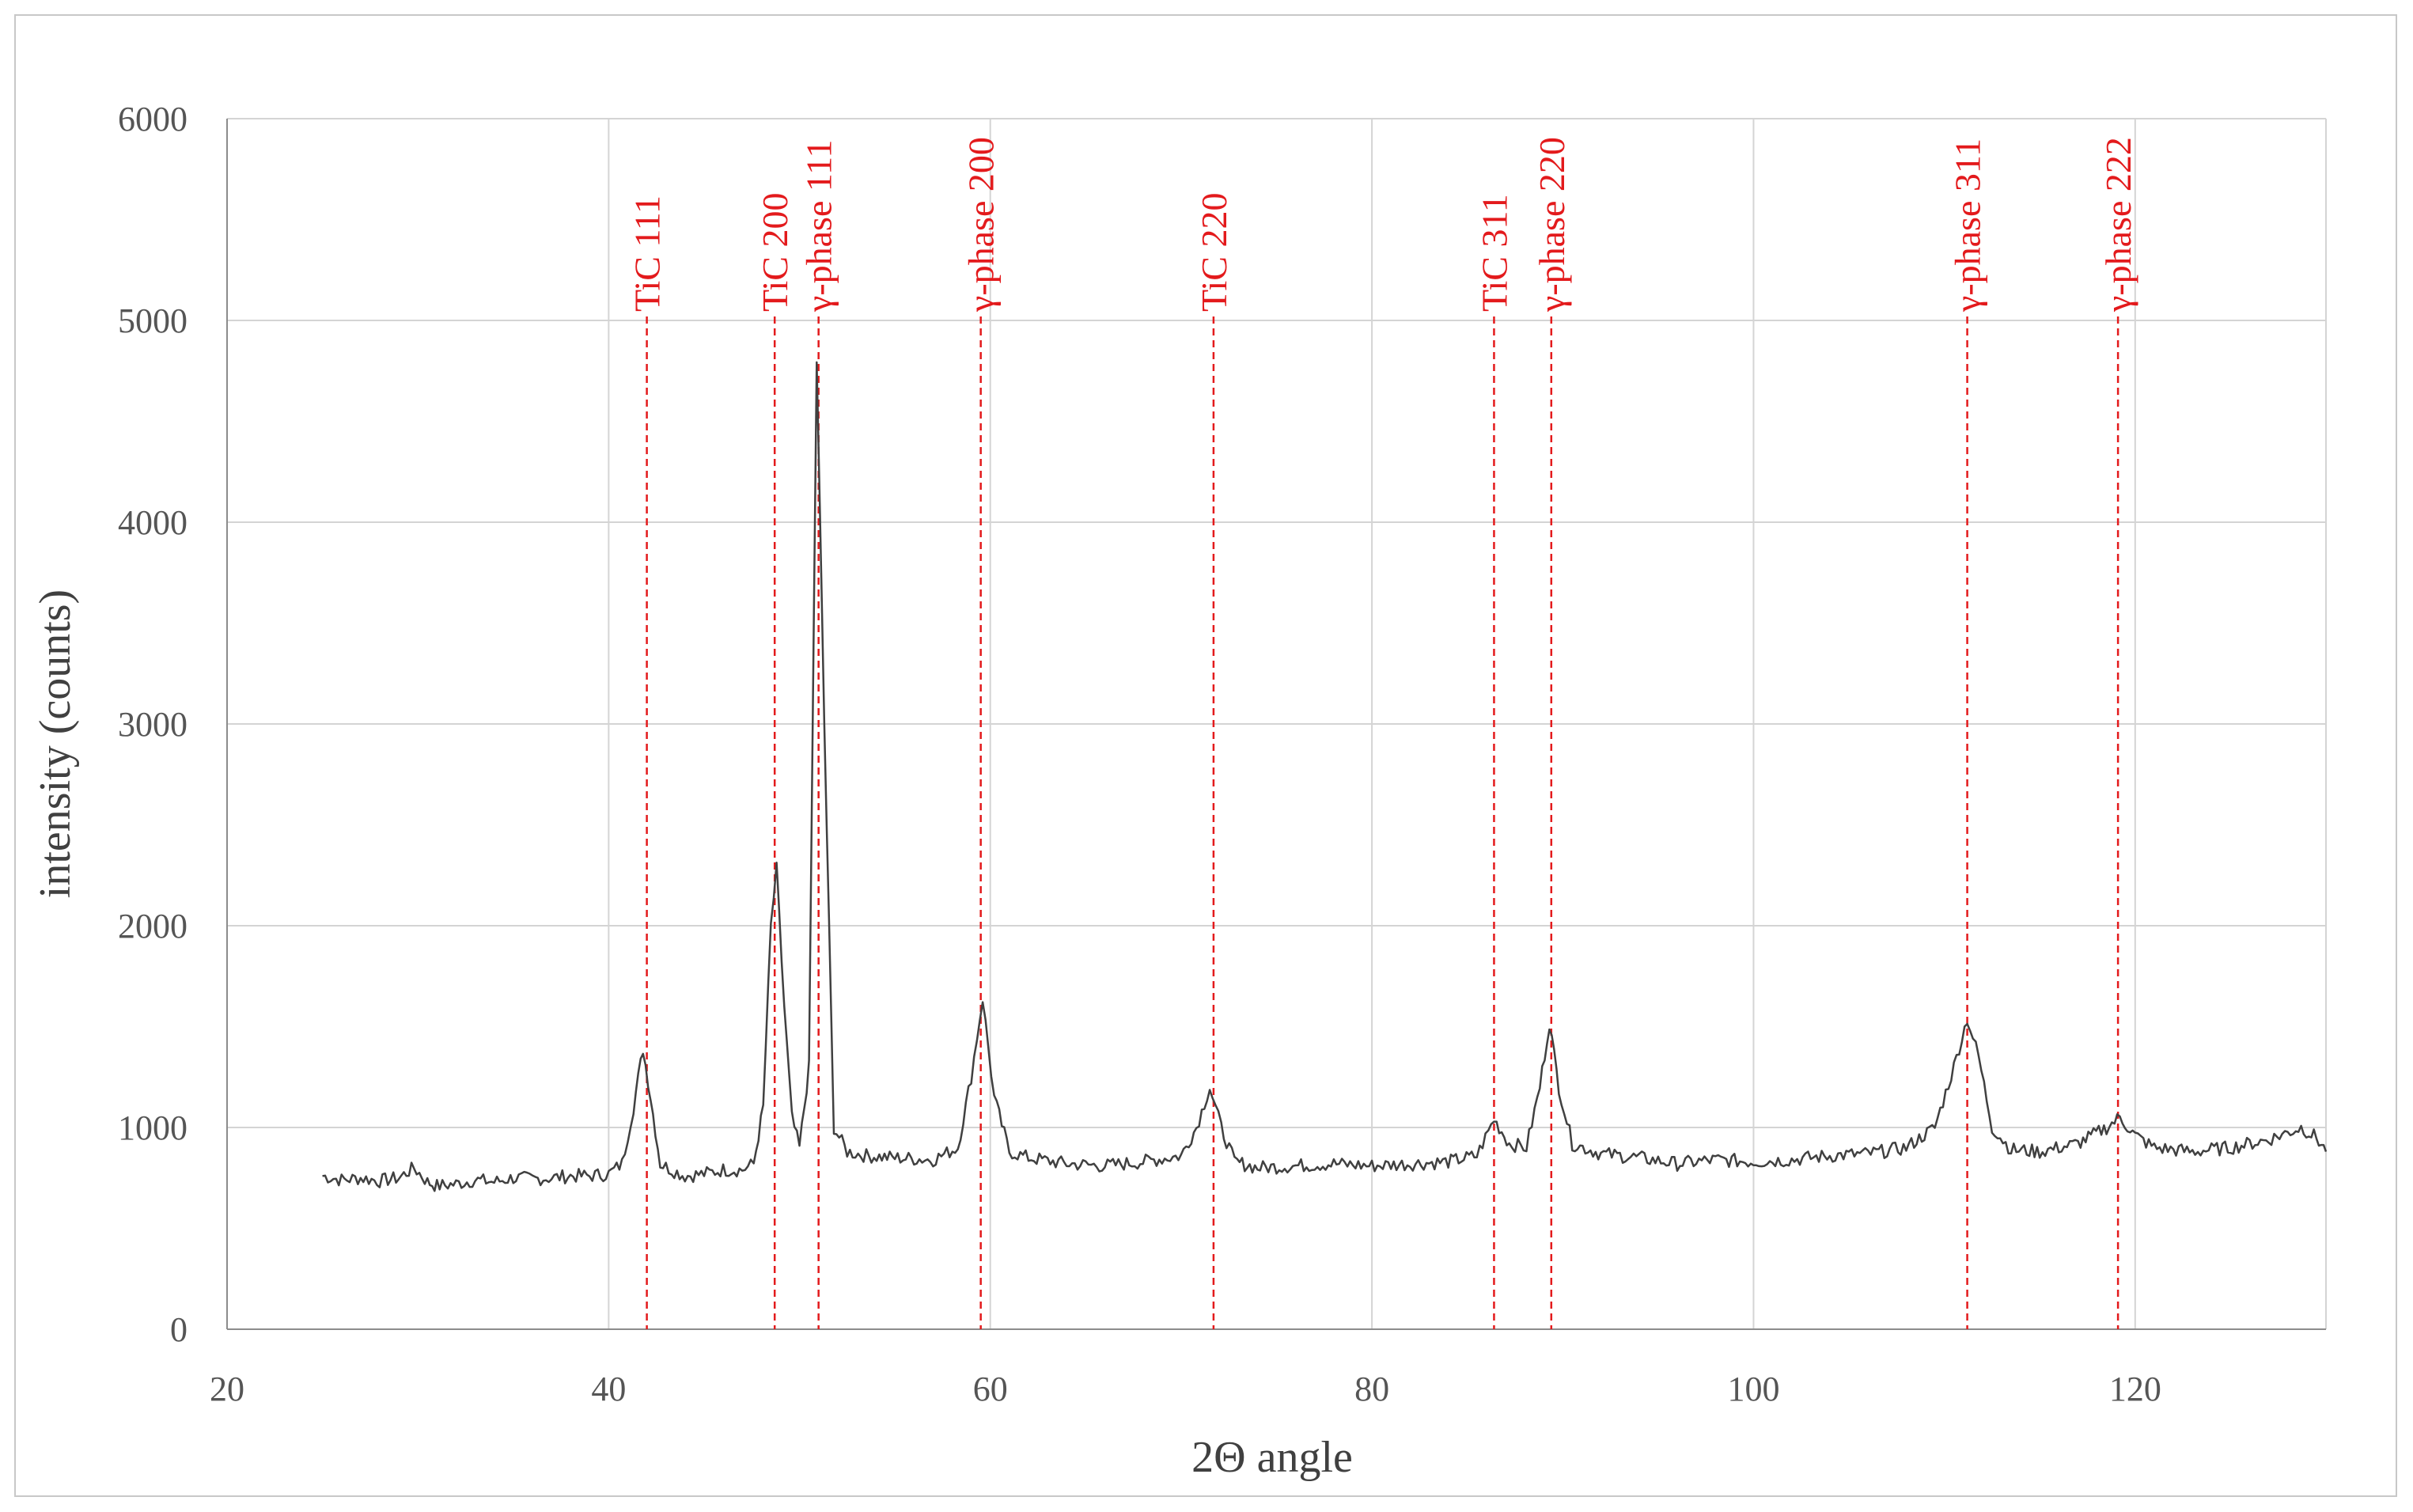 Image resolution: width=2413 pixels, height=1512 pixels. Describe the element at coordinates (55, 743) in the screenshot. I see `y-axis-title: intensity (counts)` at that location.